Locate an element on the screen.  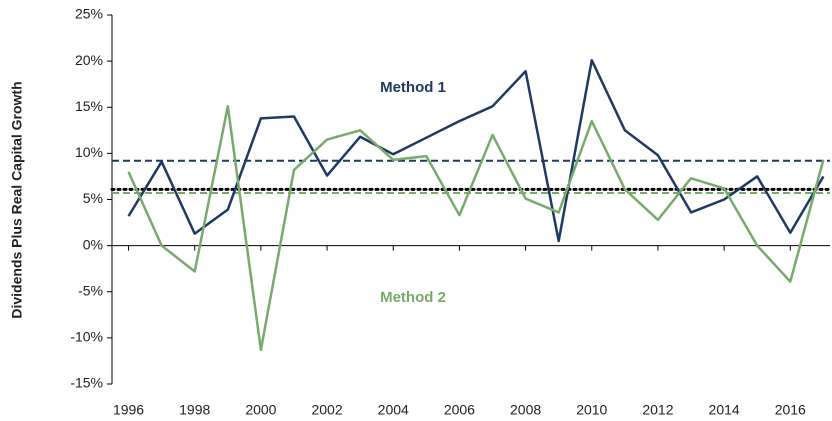
x-tick-label: 2000 is located at coordinates (260, 410).